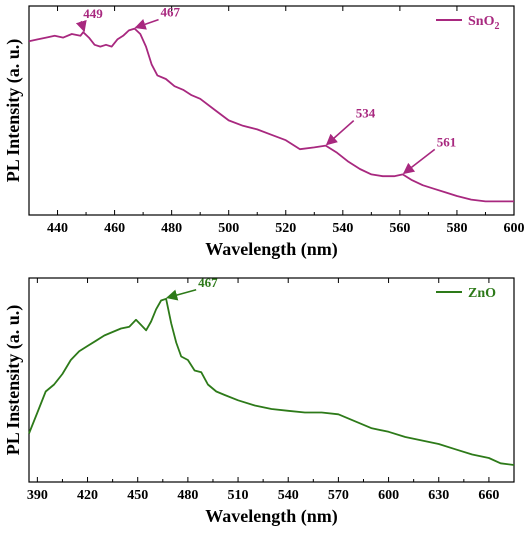 This screenshot has height=550, width=530. I want to click on legend-label-main: SnO, so click(481, 21).